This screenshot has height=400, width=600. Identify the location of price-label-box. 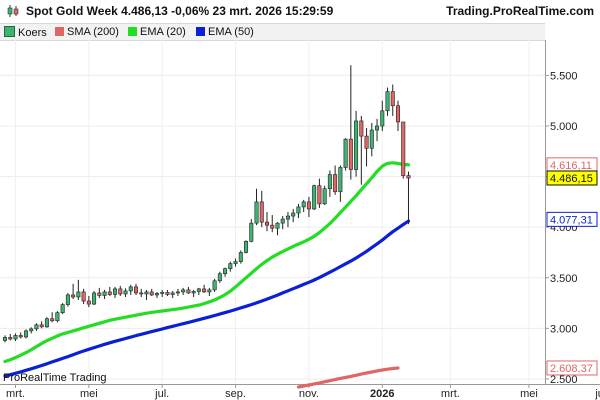
(572, 368).